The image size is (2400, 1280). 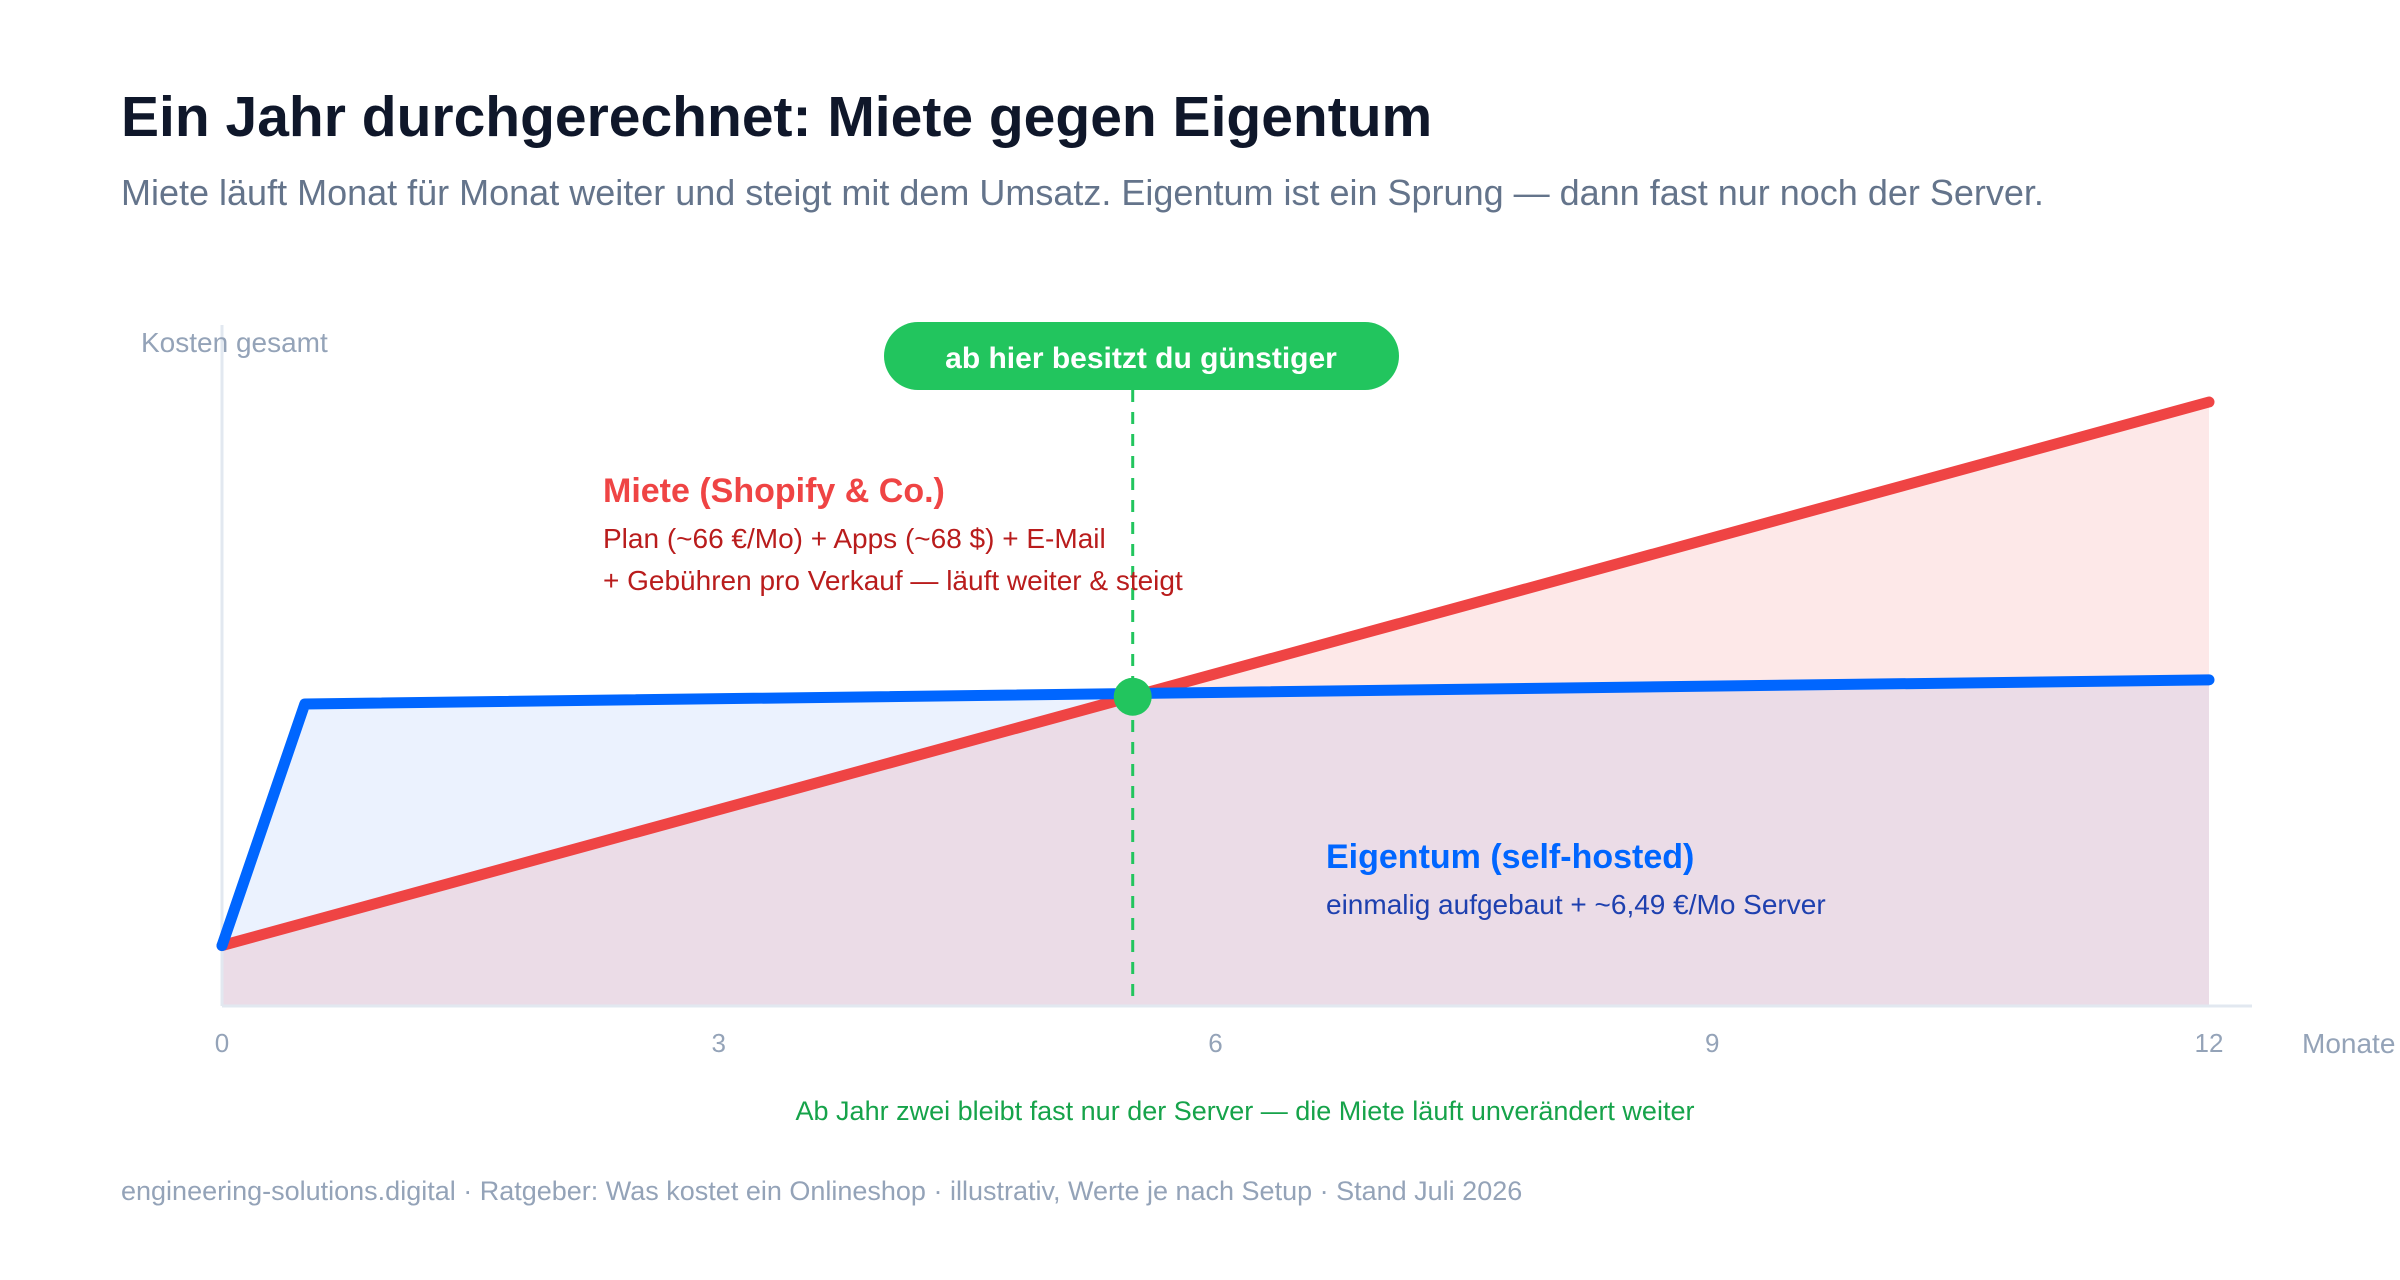 I want to click on x-ticks: 0 3 6 9 12, so click(x=1219, y=1043).